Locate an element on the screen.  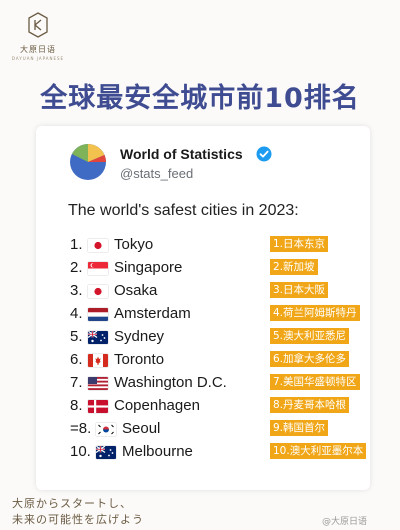
chinese-label: 6.加拿大多伦多 is located at coordinates (310, 359).